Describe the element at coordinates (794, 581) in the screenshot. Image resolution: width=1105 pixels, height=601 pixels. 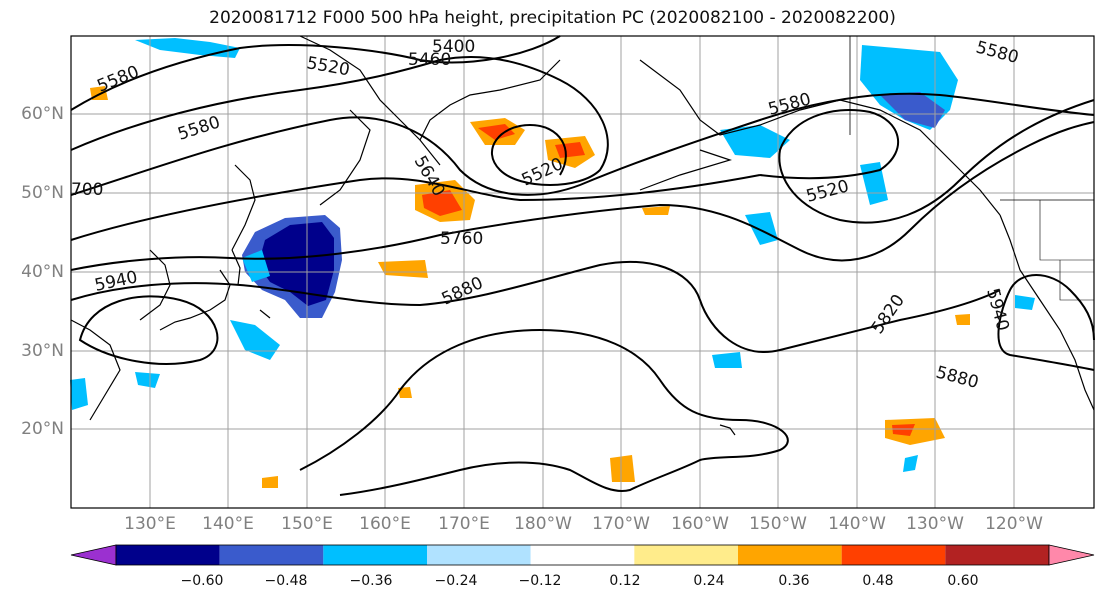
I see `colorbar-tick-label: 0.36` at that location.